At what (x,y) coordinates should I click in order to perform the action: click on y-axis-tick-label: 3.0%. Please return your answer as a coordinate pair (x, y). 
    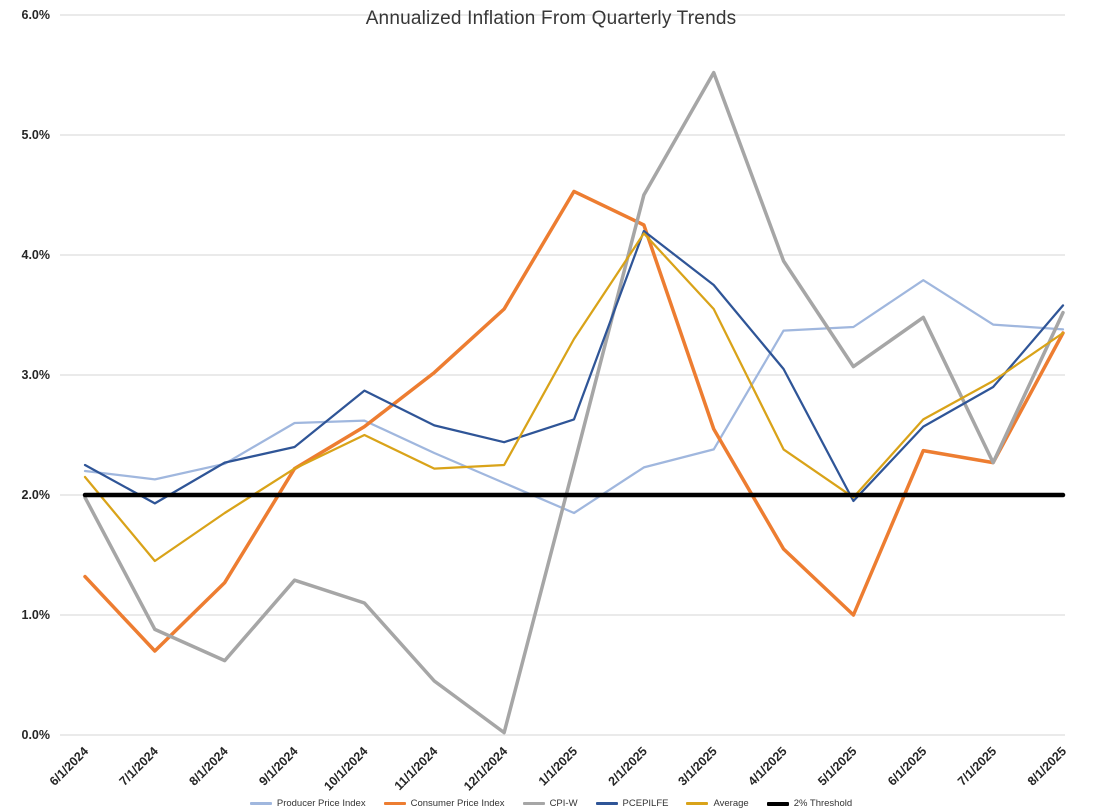
    Looking at the image, I should click on (36, 375).